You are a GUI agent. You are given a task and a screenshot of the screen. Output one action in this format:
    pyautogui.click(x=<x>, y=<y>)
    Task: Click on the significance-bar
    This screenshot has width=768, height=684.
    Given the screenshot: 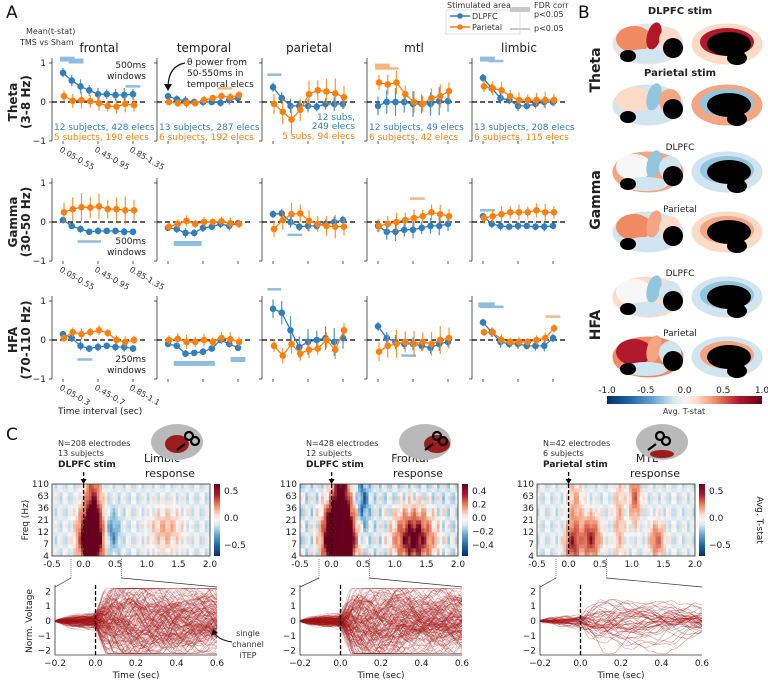 What is the action you would take?
    pyautogui.click(x=417, y=198)
    